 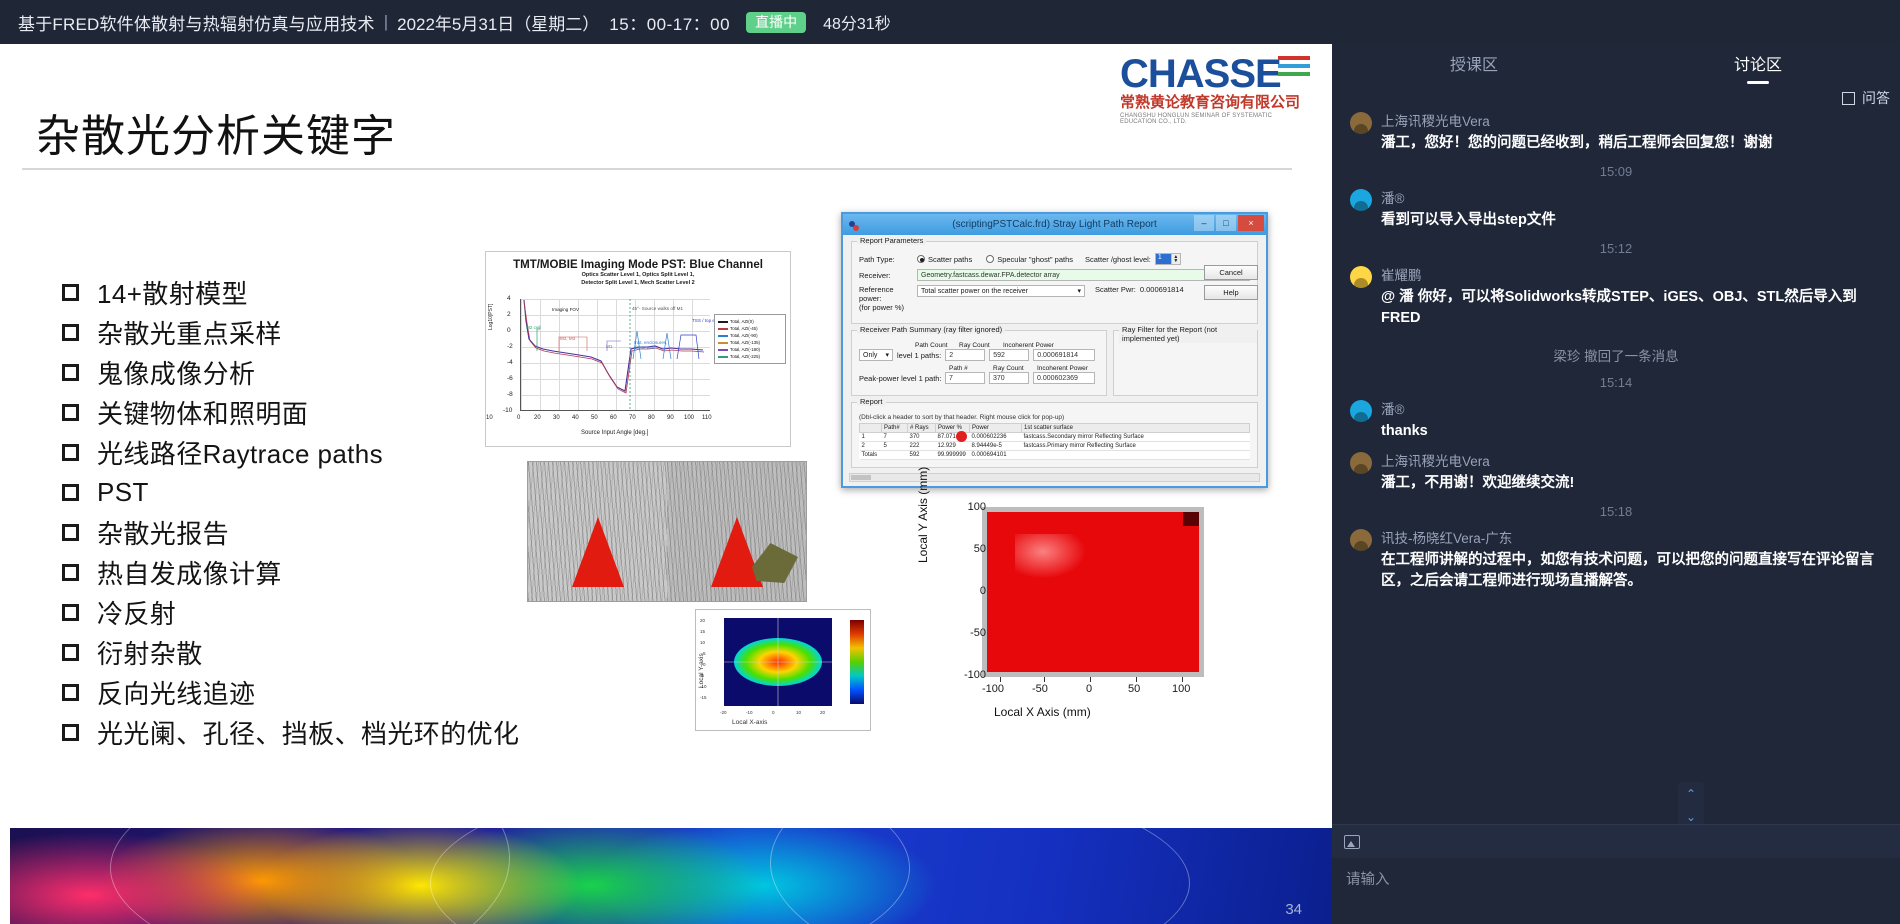 I want to click on summary-header: Path Count, so click(x=931, y=345).